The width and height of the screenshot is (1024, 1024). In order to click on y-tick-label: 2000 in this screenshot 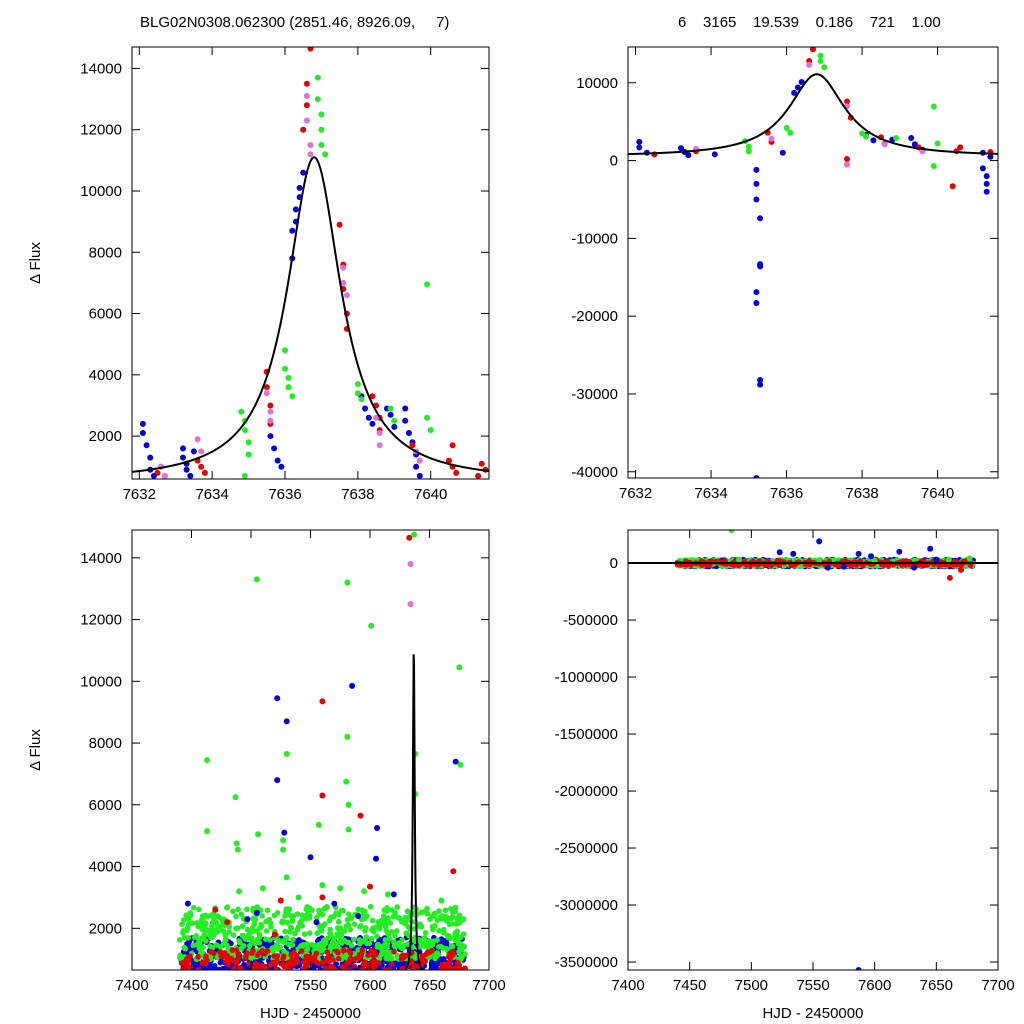, I will do `click(105, 928)`.